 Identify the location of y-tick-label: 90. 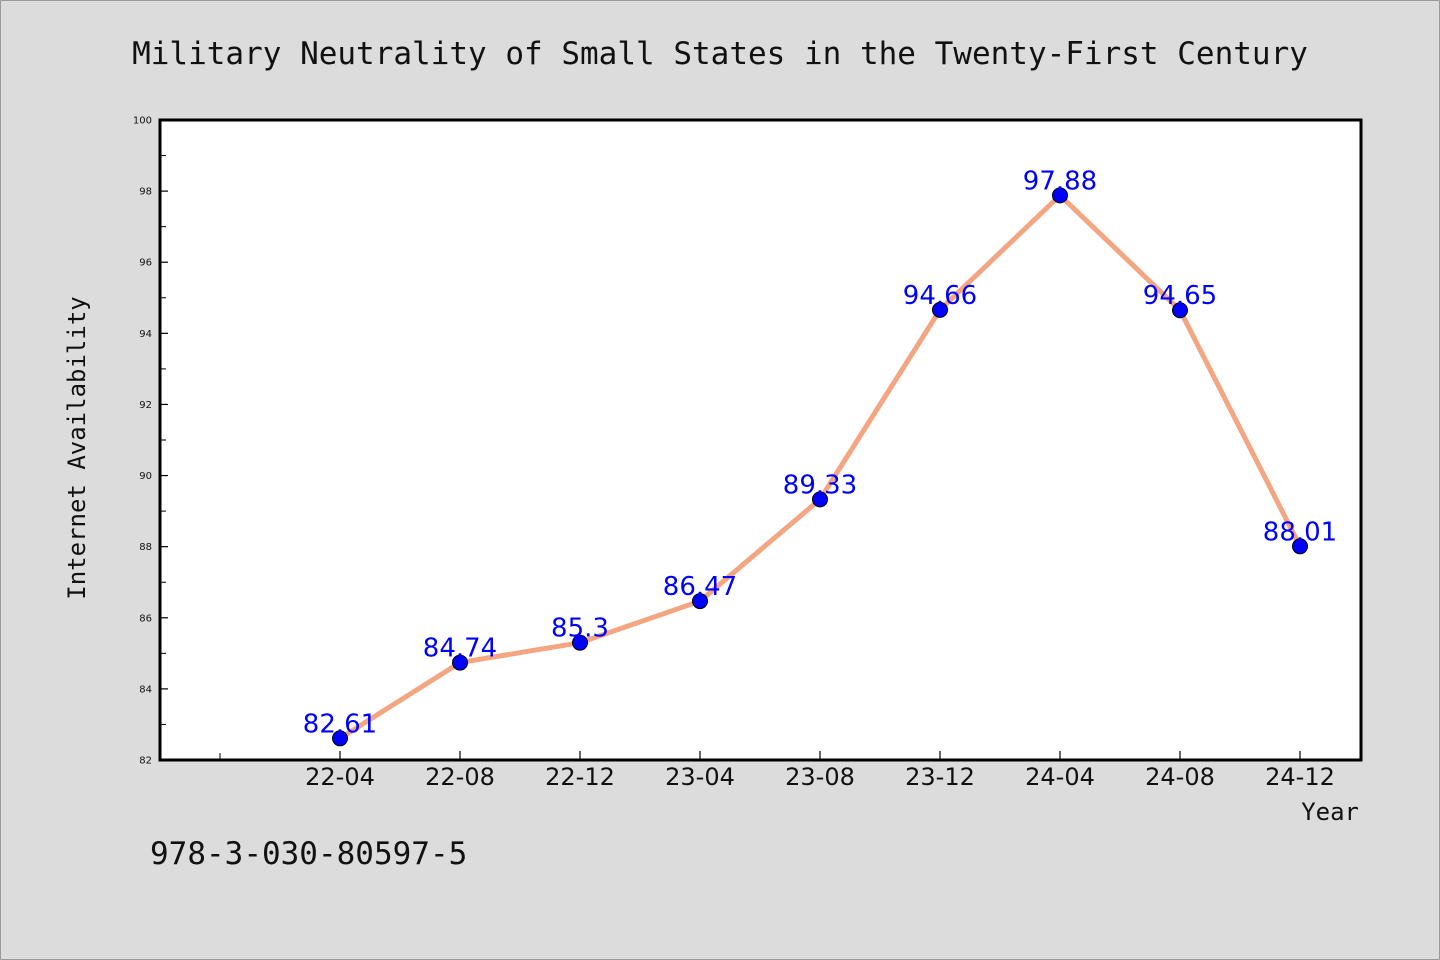
(145, 476).